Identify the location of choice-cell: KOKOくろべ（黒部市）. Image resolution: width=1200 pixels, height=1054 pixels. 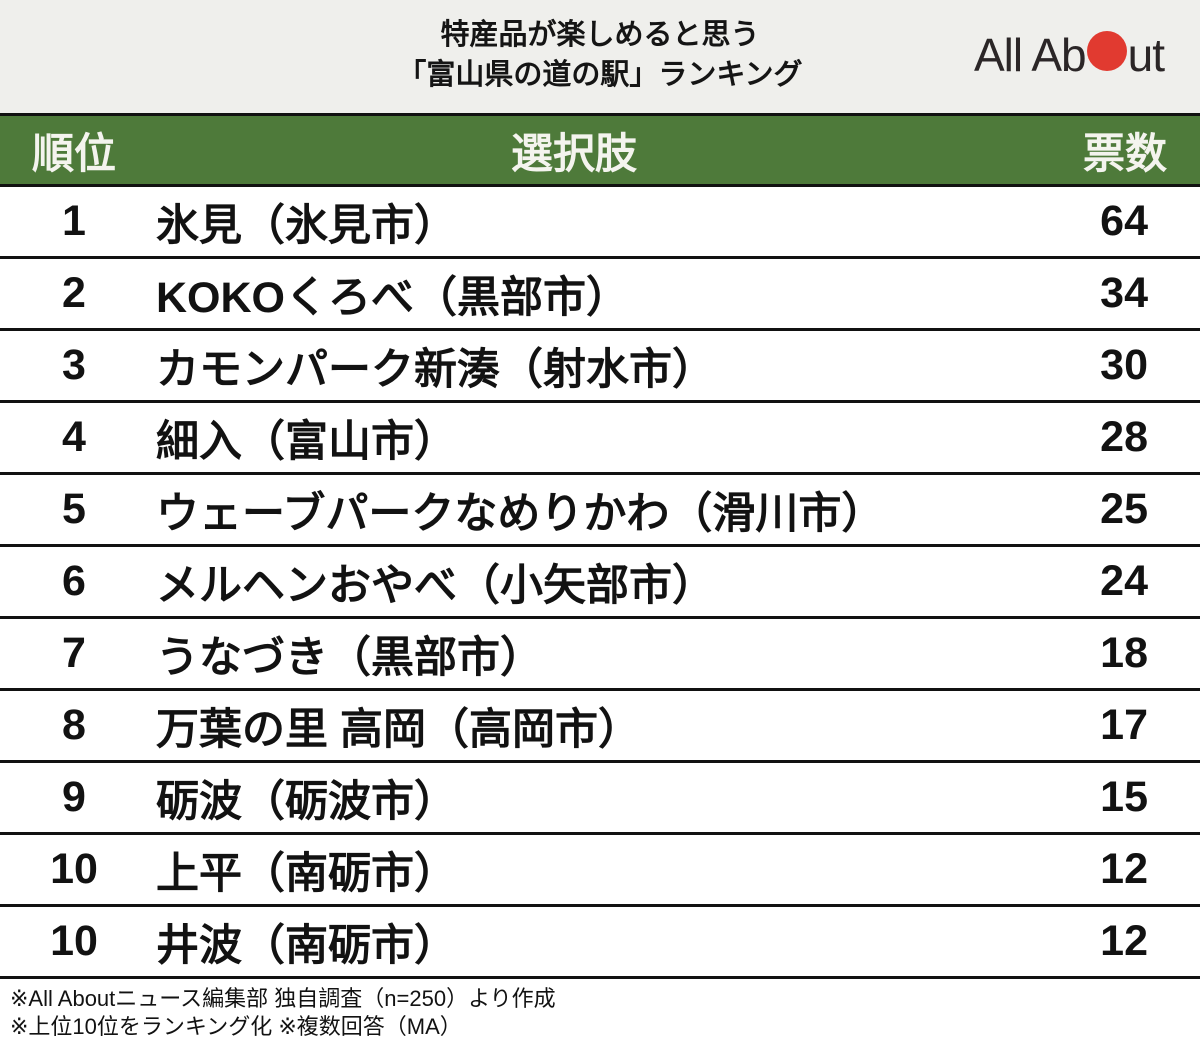
(392, 297).